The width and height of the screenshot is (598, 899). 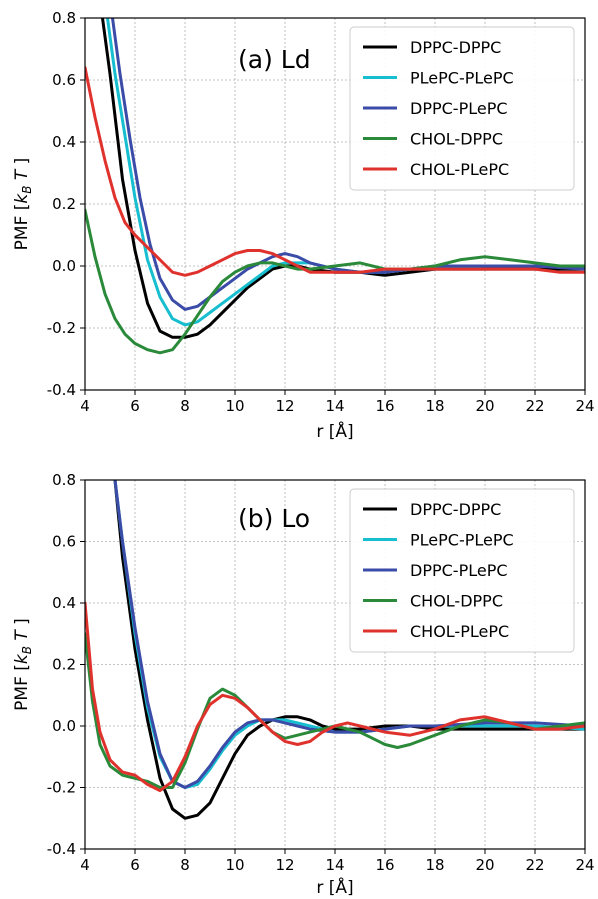 I want to click on series-line-chol-dppc, so click(x=335, y=281).